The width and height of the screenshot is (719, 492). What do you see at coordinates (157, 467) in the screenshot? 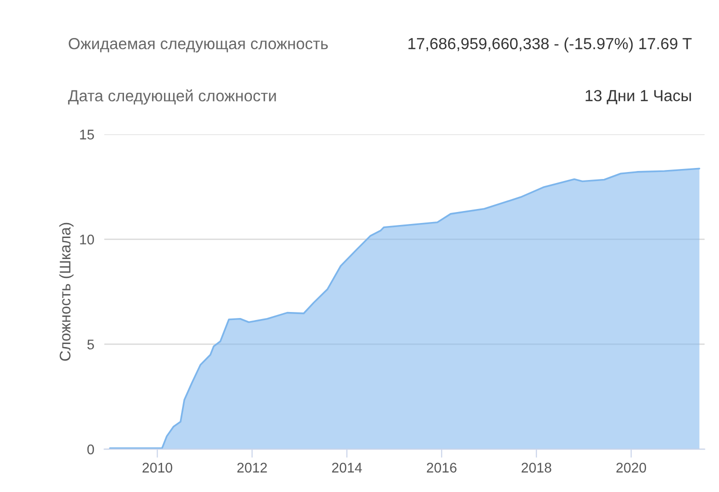
I see `x-tick-label: 2010` at bounding box center [157, 467].